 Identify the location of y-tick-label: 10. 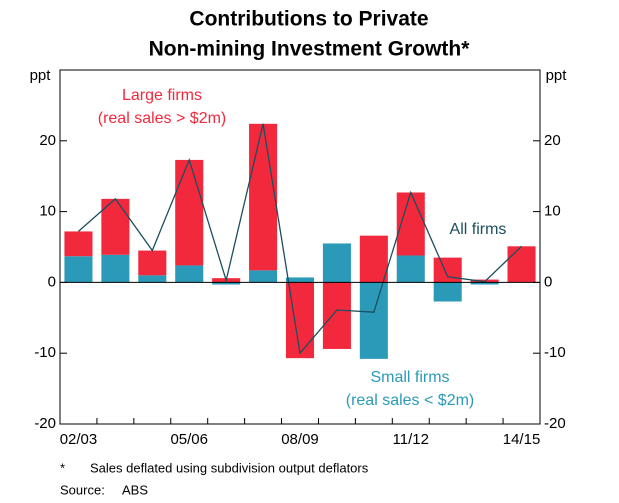
(47, 211).